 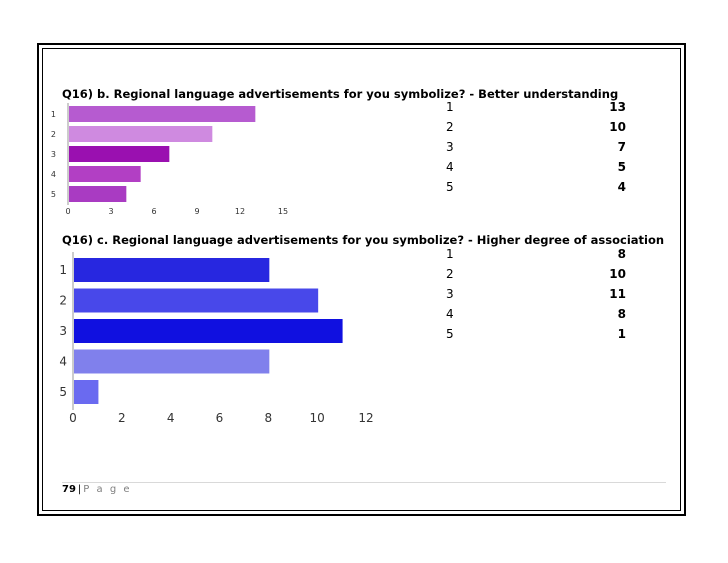 I want to click on table-value: 4, so click(x=621, y=187).